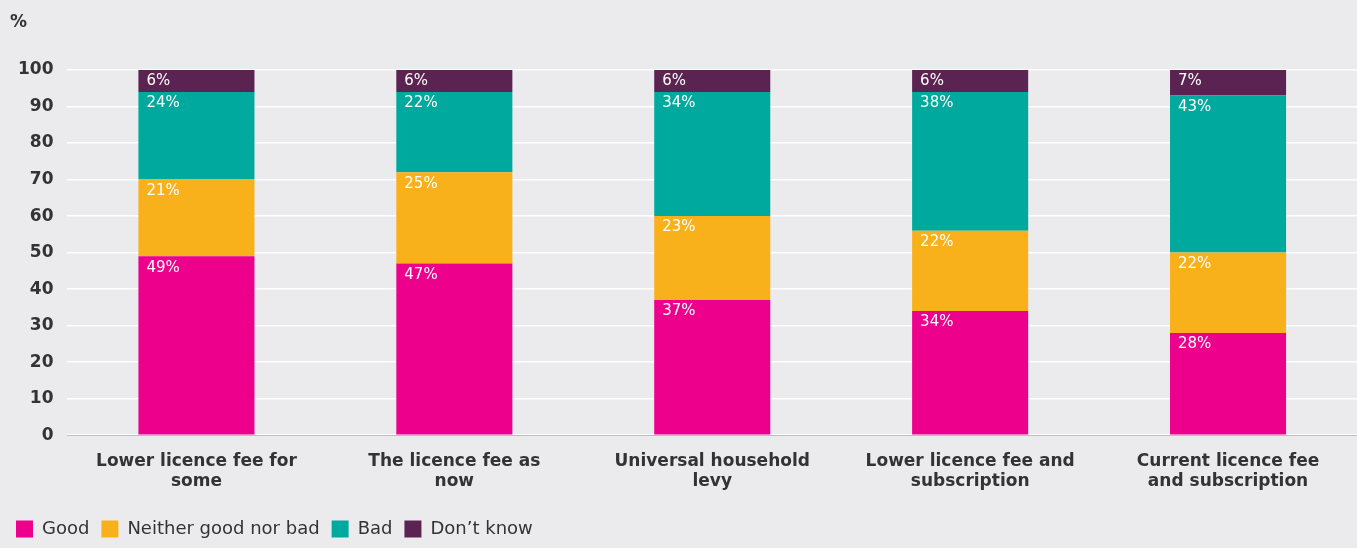 The image size is (1357, 548). What do you see at coordinates (41, 287) in the screenshot?
I see `y-tick-label: 40` at bounding box center [41, 287].